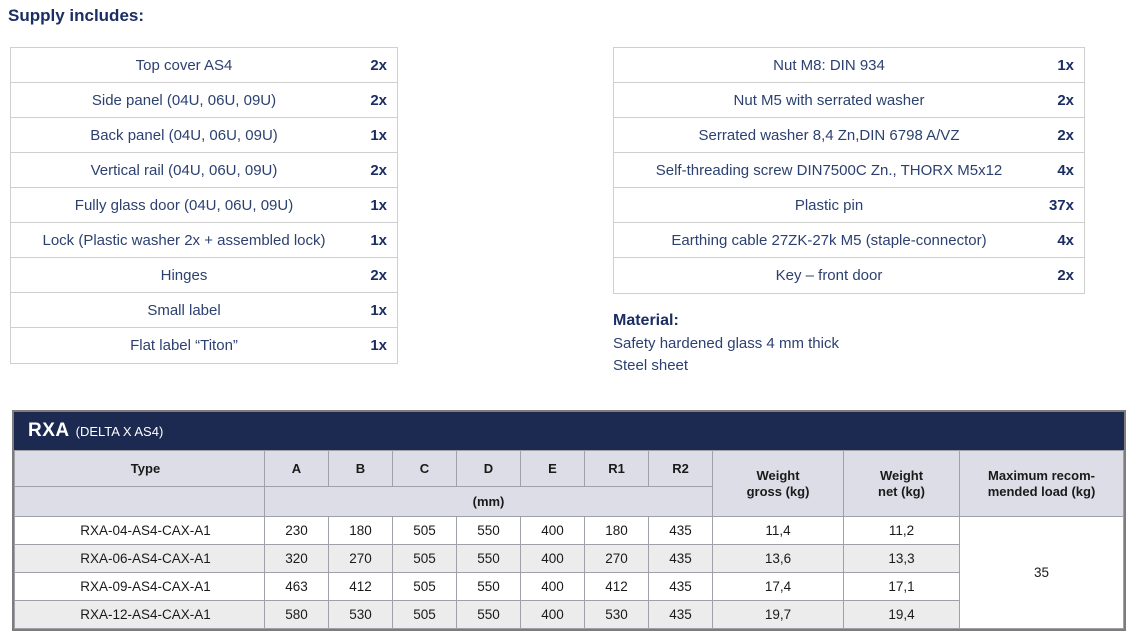  What do you see at coordinates (849, 205) in the screenshot?
I see `table-row: Plastic pin 37x` at bounding box center [849, 205].